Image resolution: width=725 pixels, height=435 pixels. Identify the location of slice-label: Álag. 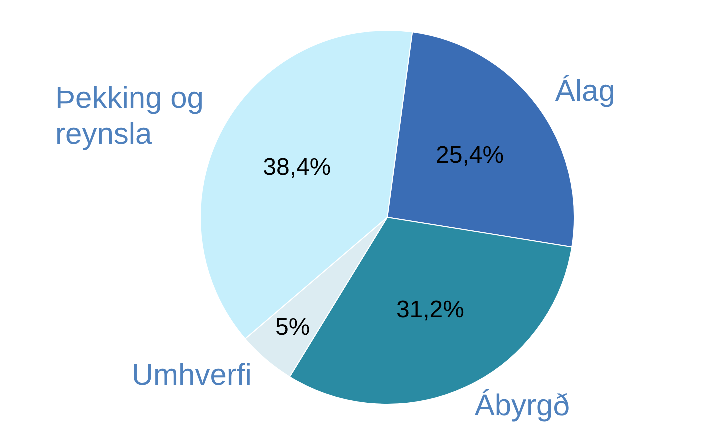
(585, 91).